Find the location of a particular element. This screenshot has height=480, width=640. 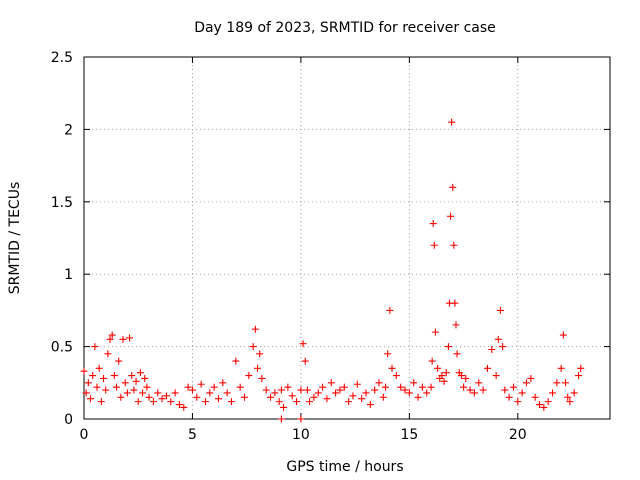

x-tick-label: 15 is located at coordinates (409, 435).